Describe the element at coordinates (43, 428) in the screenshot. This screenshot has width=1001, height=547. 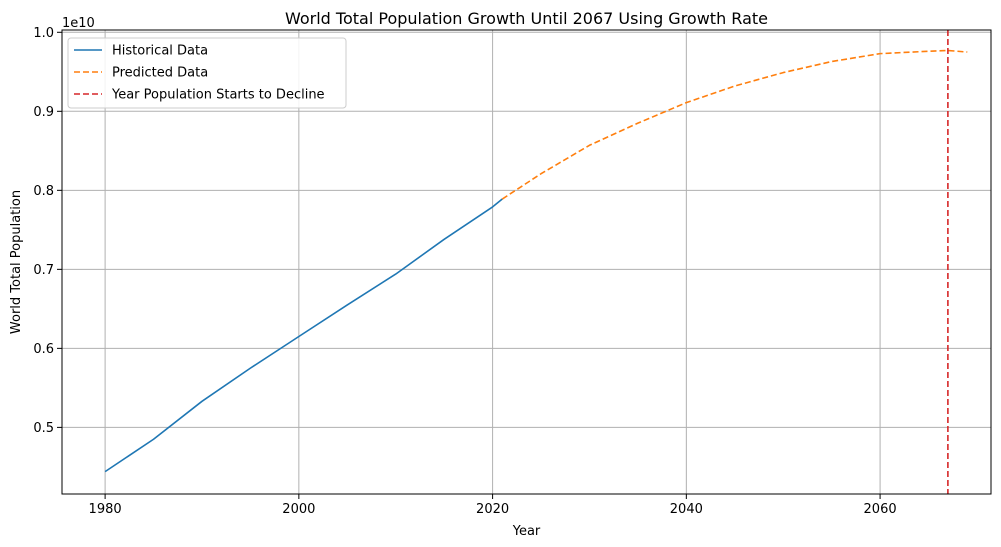
I see `y-tick-label: 0.5` at that location.